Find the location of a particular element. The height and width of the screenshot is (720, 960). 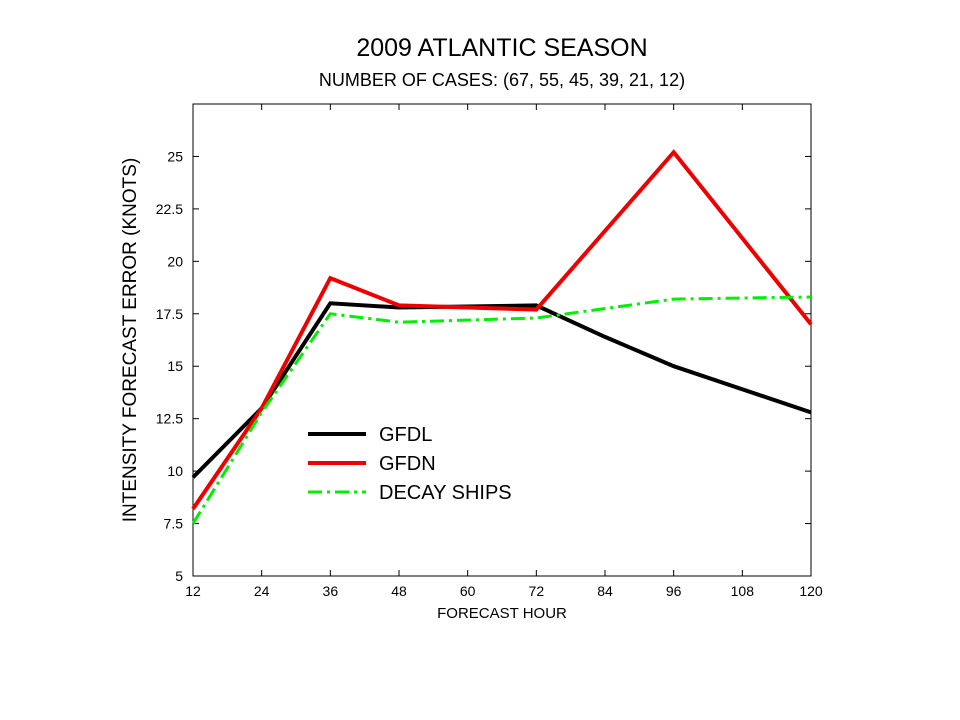

y-tick-label: 12.5 is located at coordinates (169, 419).